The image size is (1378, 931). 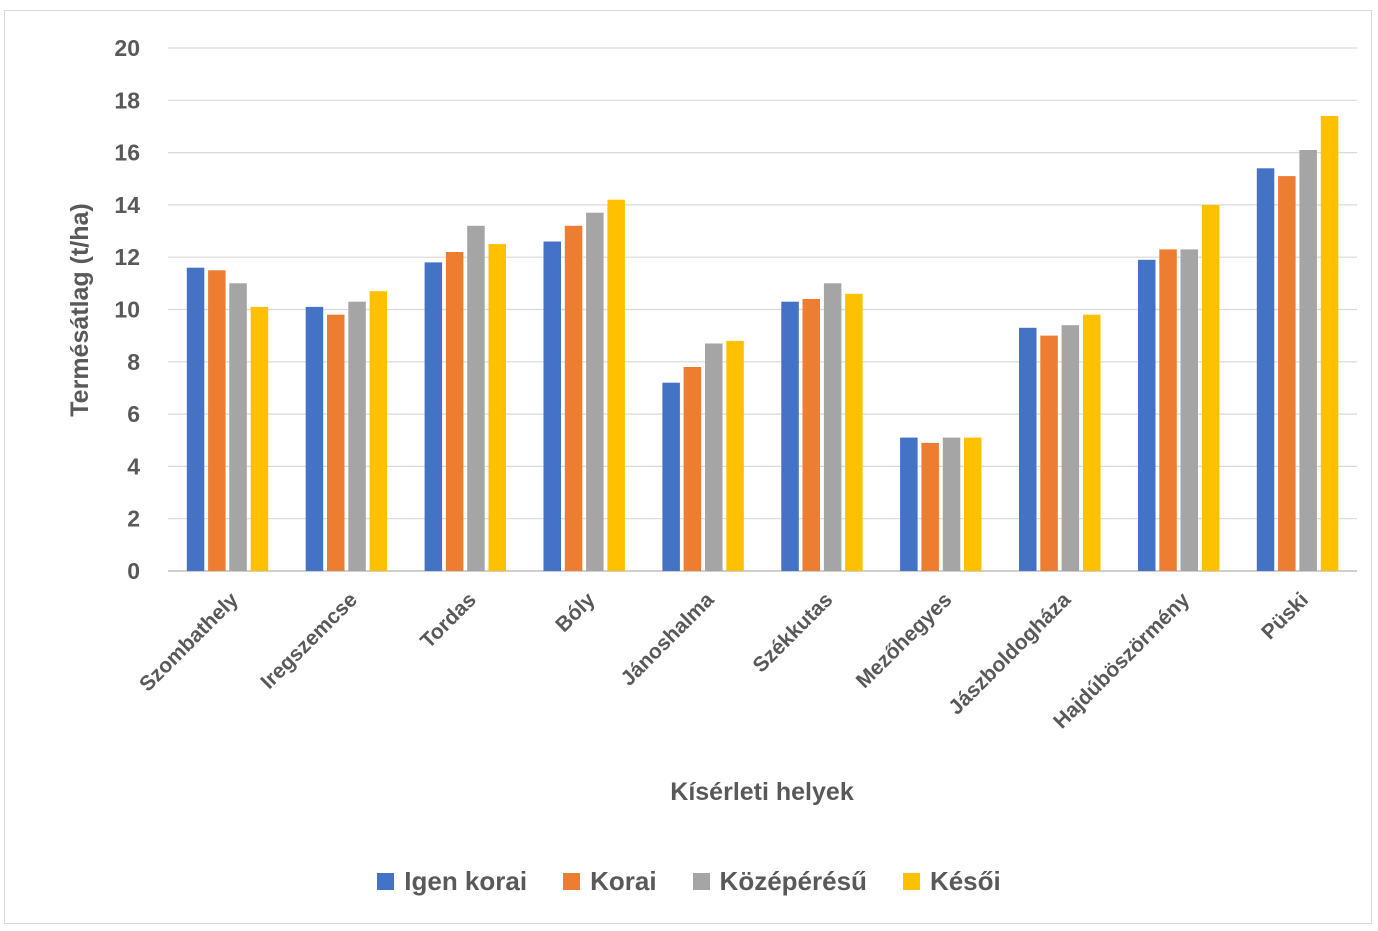 What do you see at coordinates (238, 427) in the screenshot?
I see `bar-középérésű-0` at bounding box center [238, 427].